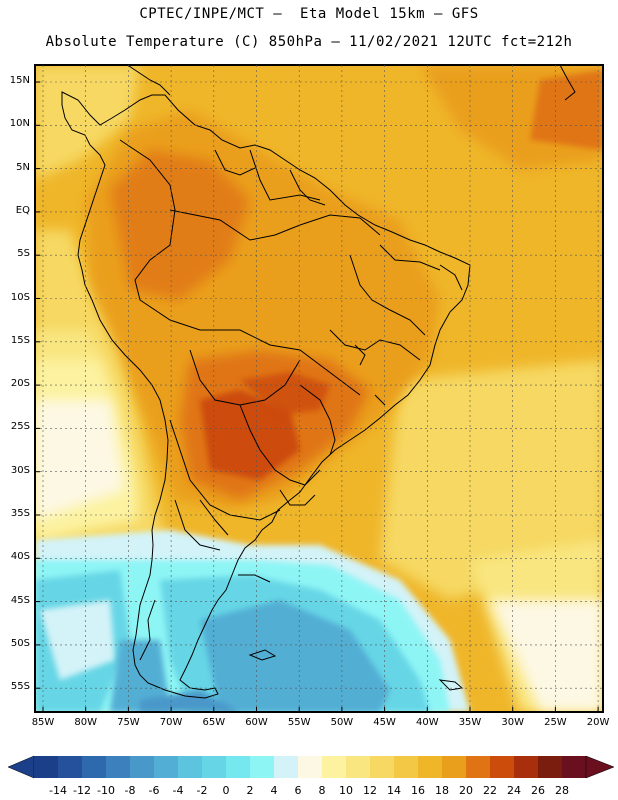 The height and width of the screenshot is (800, 618). What do you see at coordinates (19, 124) in the screenshot?
I see `latitude-label: 10N` at bounding box center [19, 124].